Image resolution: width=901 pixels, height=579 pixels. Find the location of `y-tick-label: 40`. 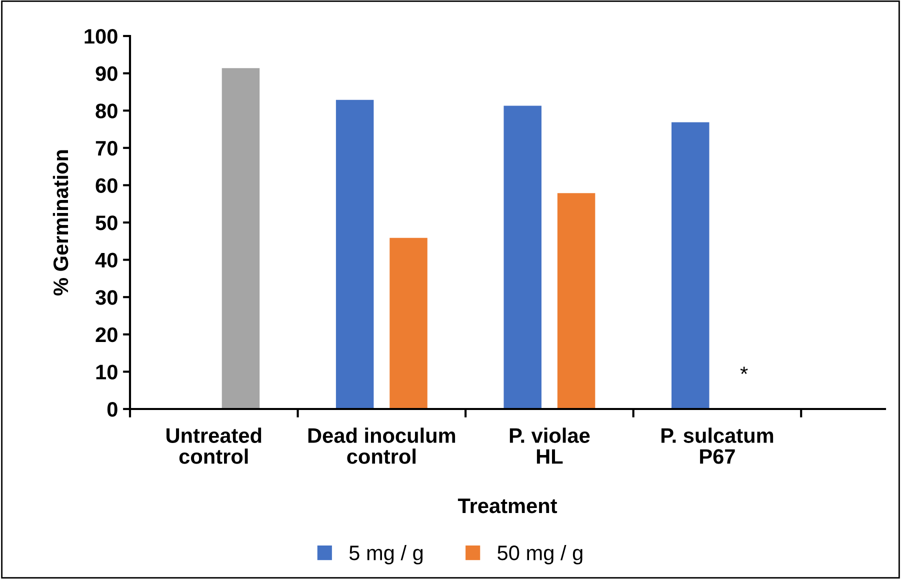

y-tick-label: 40 is located at coordinates (106, 260).